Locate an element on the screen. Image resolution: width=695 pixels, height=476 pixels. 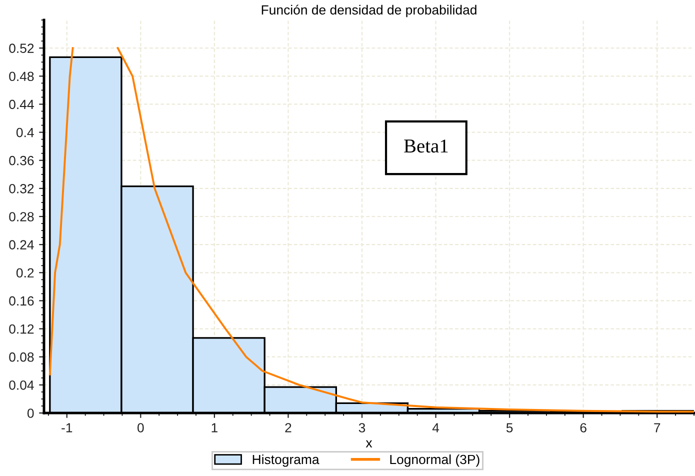
y-tick-label: 0.08 is located at coordinates (21, 357).